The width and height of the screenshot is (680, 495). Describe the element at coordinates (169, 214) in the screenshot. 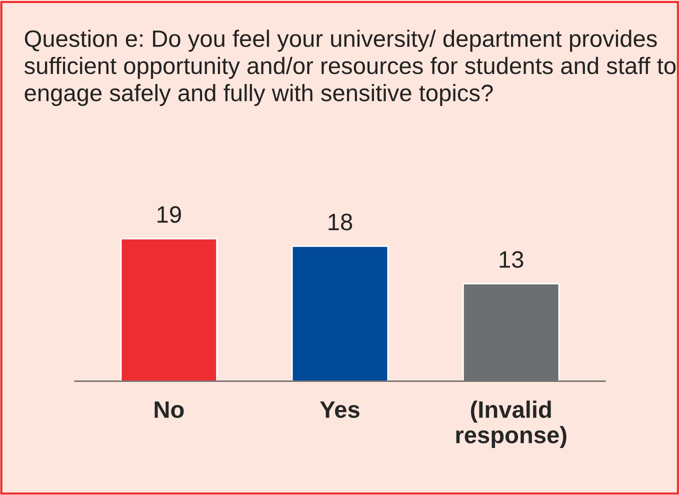

I see `data-label: 19` at that location.